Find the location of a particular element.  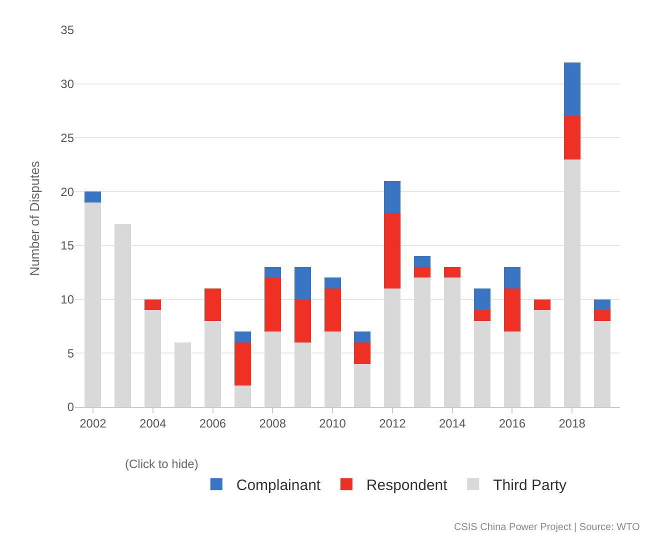

x-tick-label: 2004 is located at coordinates (153, 423).